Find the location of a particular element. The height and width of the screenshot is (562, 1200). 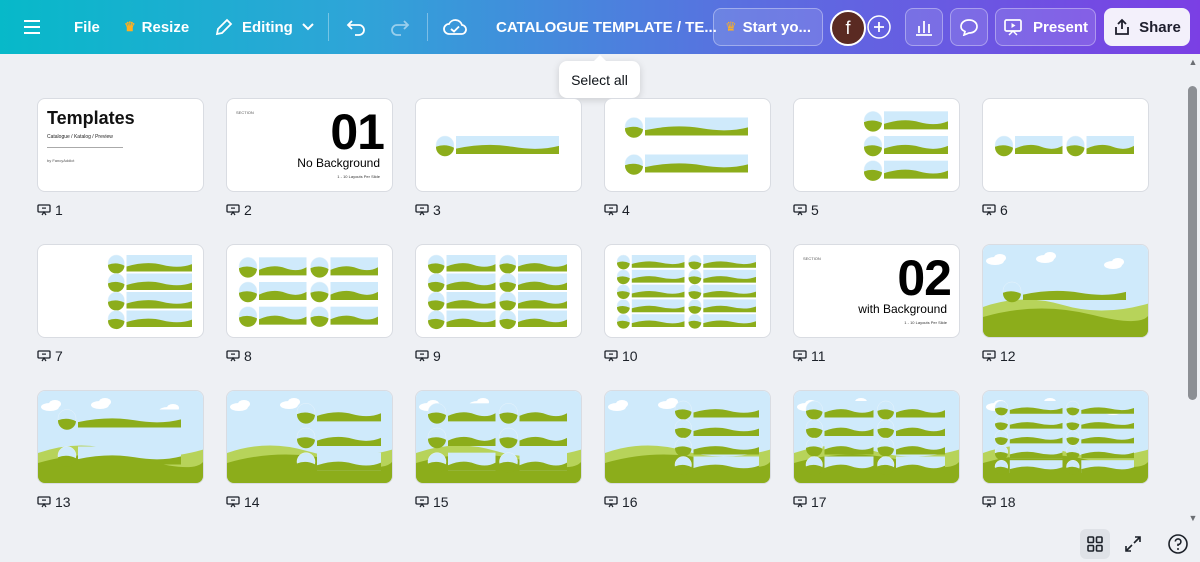

add-collaborator-button is located at coordinates (879, 27).